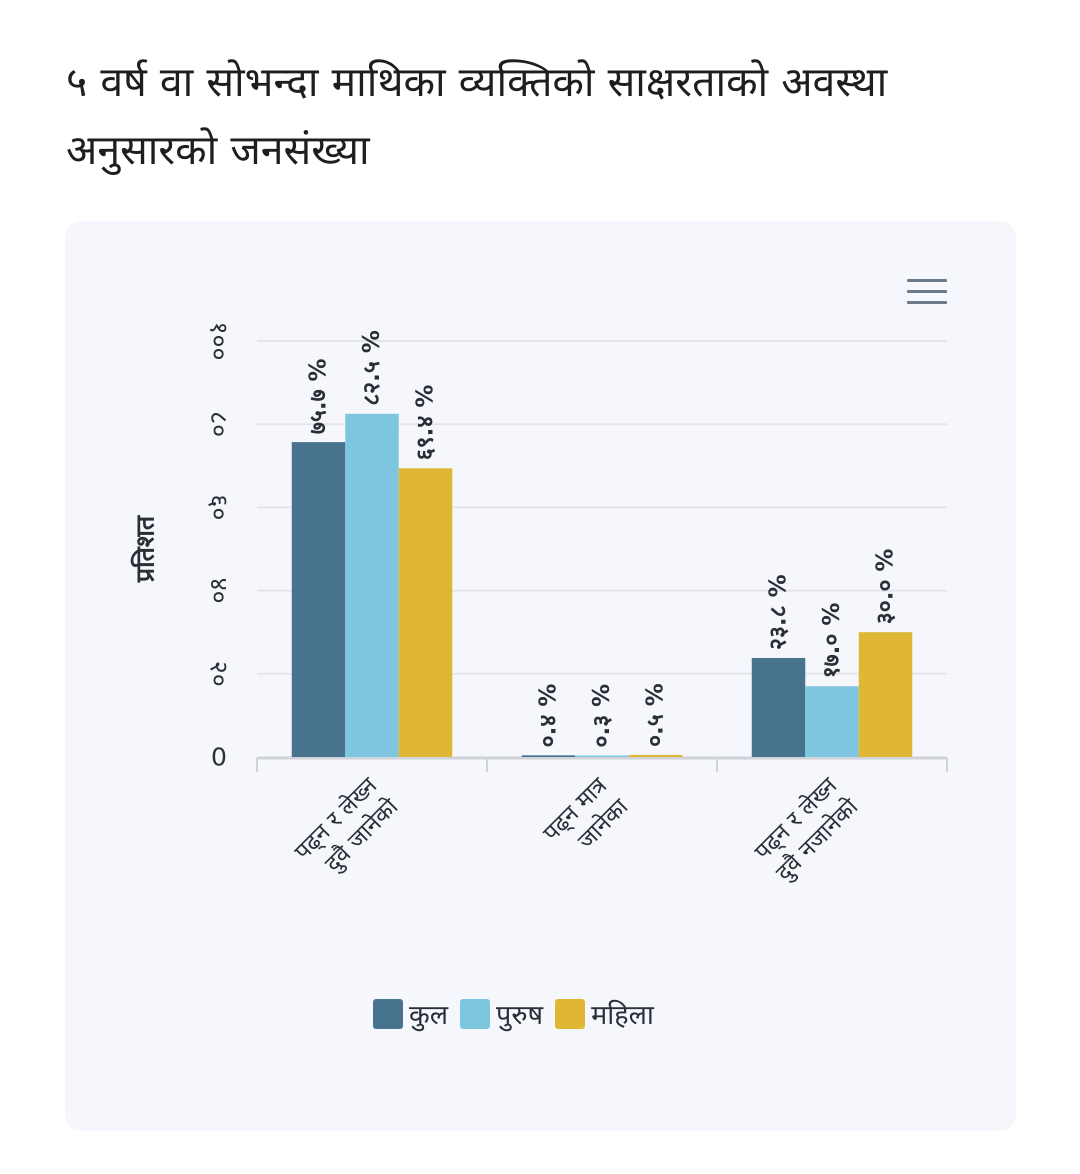 The width and height of the screenshot is (1080, 1174). What do you see at coordinates (219, 757) in the screenshot?
I see `y-tick-label: 0` at bounding box center [219, 757].